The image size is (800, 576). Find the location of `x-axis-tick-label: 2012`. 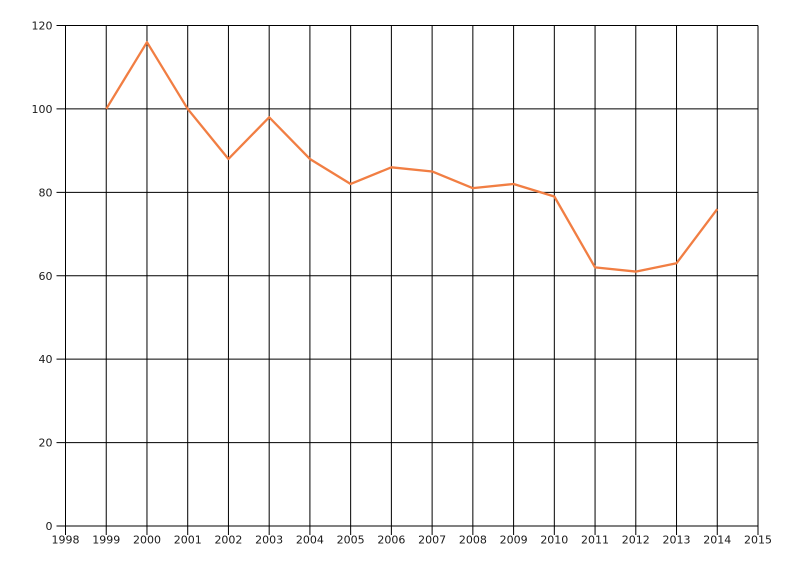

x-axis-tick-label: 2012 is located at coordinates (636, 540).